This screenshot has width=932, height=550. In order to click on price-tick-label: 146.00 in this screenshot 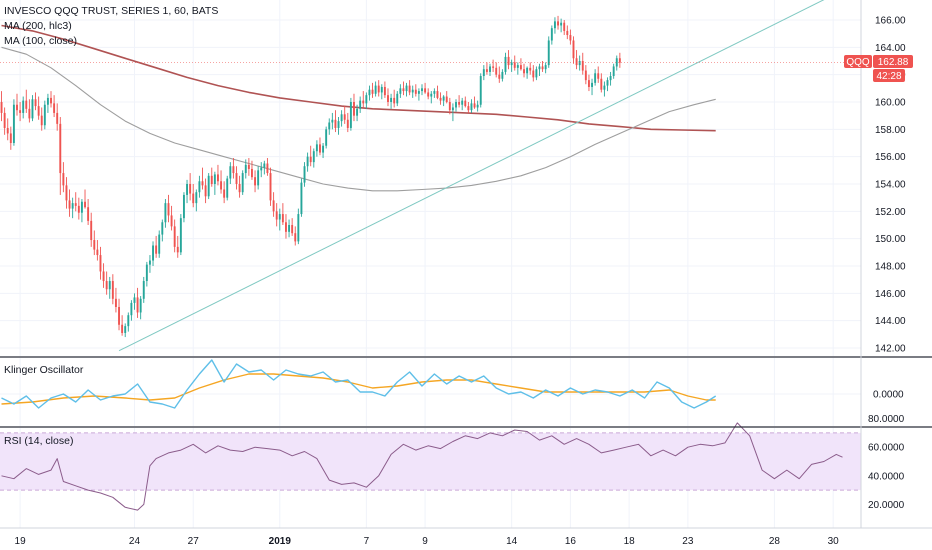, I will do `click(890, 294)`.